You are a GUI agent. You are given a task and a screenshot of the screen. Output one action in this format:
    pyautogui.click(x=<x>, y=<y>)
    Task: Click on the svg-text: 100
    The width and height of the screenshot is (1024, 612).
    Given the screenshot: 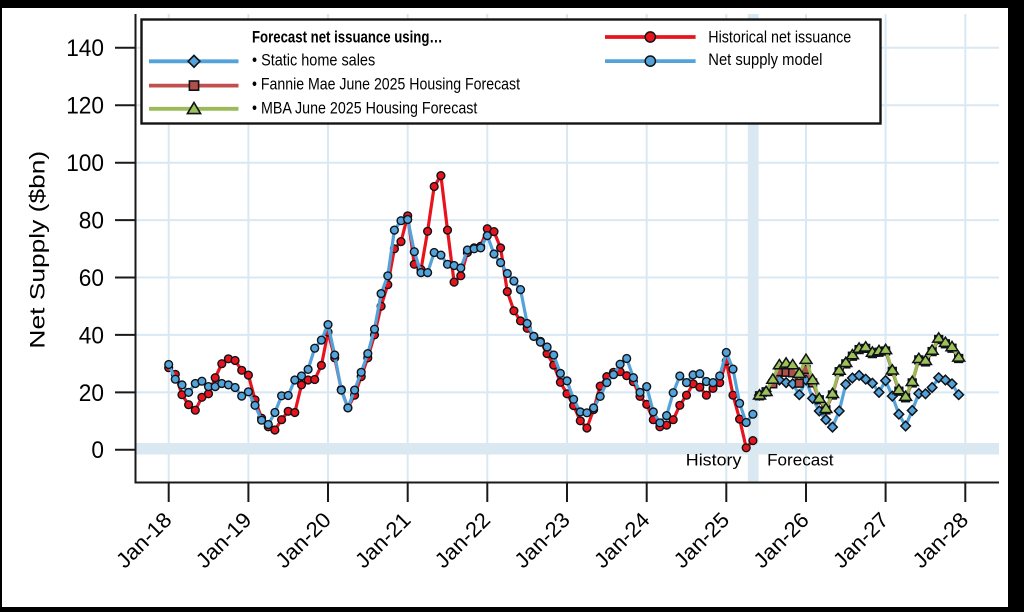 What is the action you would take?
    pyautogui.click(x=85, y=163)
    